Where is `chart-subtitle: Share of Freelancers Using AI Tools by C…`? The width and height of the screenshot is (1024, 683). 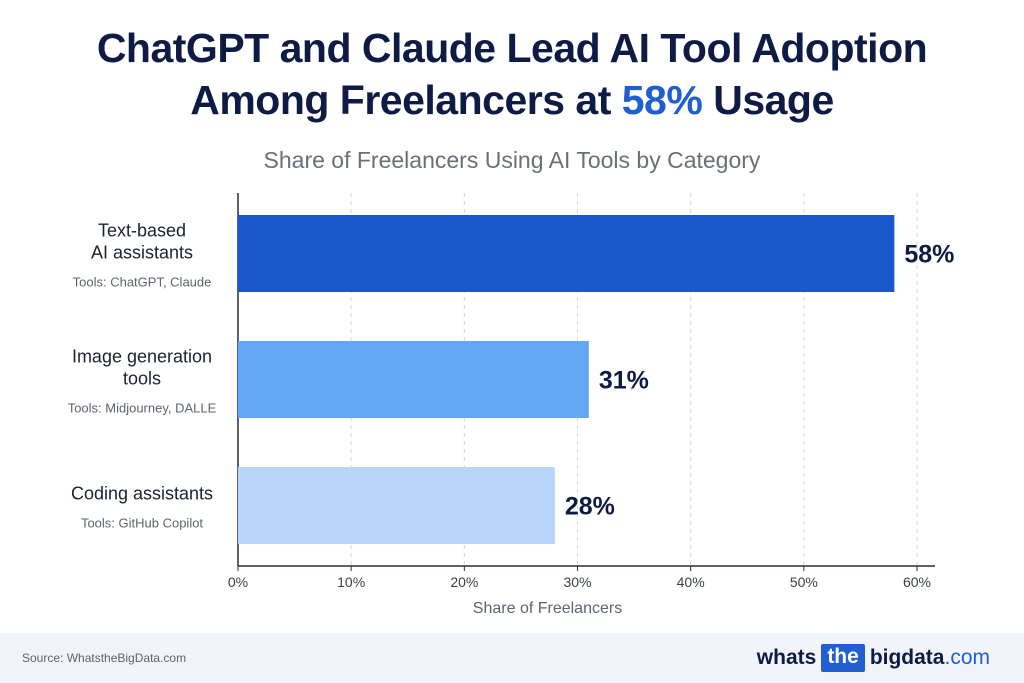
chart-subtitle: Share of Freelancers Using AI Tools by C… is located at coordinates (512, 160).